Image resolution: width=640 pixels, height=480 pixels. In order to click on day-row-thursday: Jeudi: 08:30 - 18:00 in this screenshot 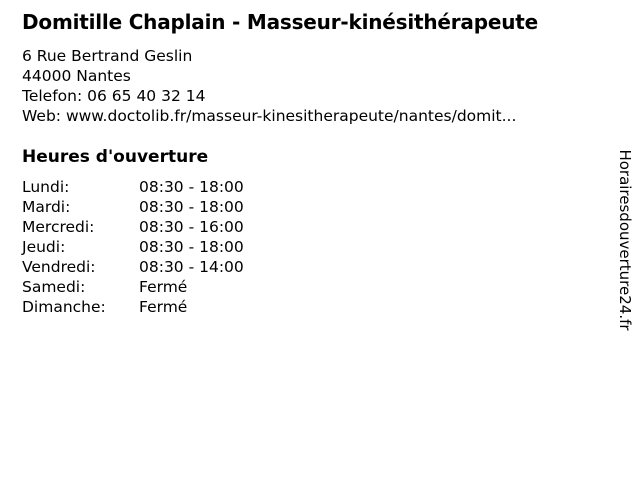, I will do `click(311, 247)`.